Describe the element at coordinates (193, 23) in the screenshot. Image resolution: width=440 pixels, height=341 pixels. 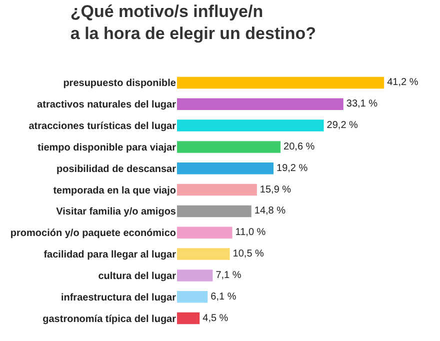
I see `chart-title: ¿Qué motivo/s influye/n a la hora de elegir un destino?` at that location.